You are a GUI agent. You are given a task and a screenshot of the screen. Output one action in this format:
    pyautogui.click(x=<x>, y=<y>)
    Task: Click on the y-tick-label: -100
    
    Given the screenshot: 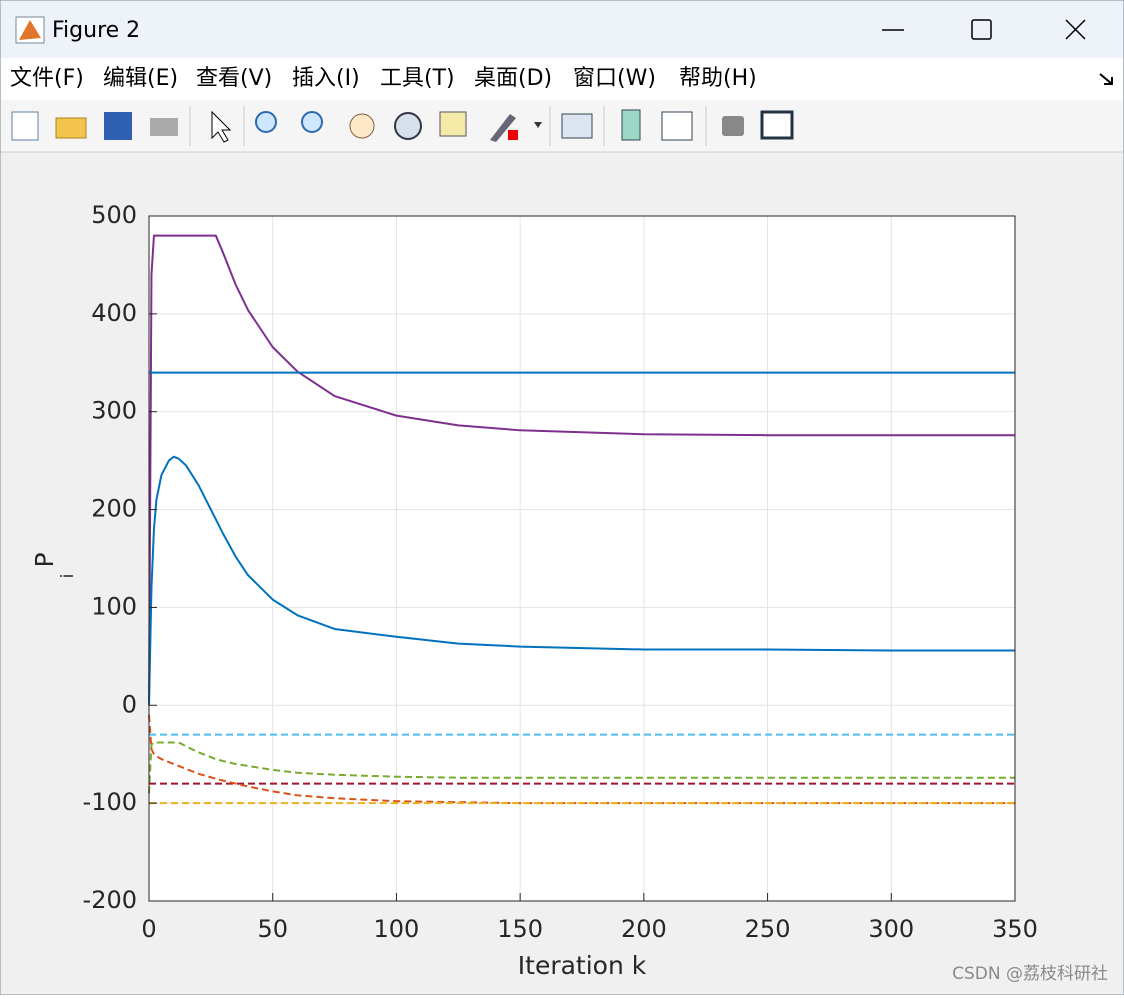 What is the action you would take?
    pyautogui.click(x=110, y=802)
    